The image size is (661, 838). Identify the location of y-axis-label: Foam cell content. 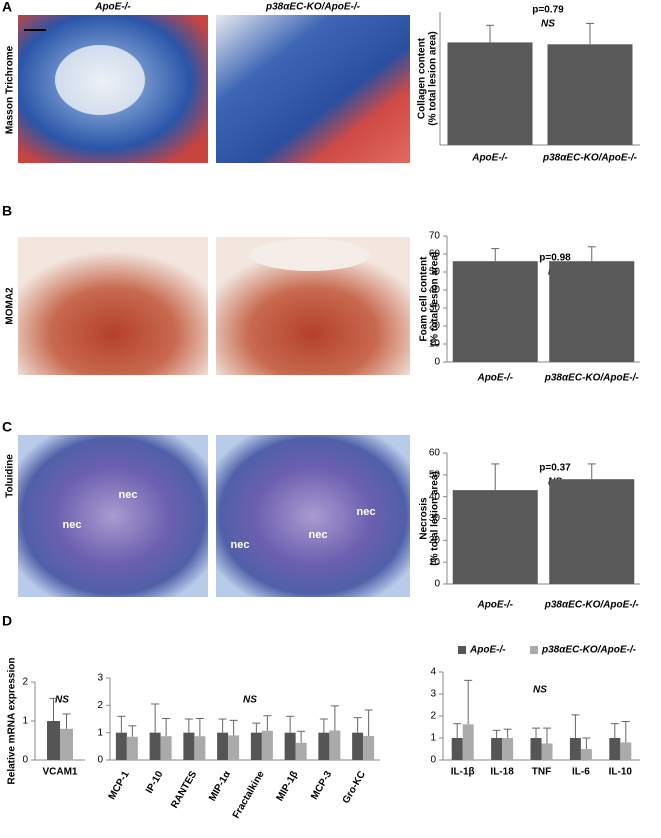
(424, 299).